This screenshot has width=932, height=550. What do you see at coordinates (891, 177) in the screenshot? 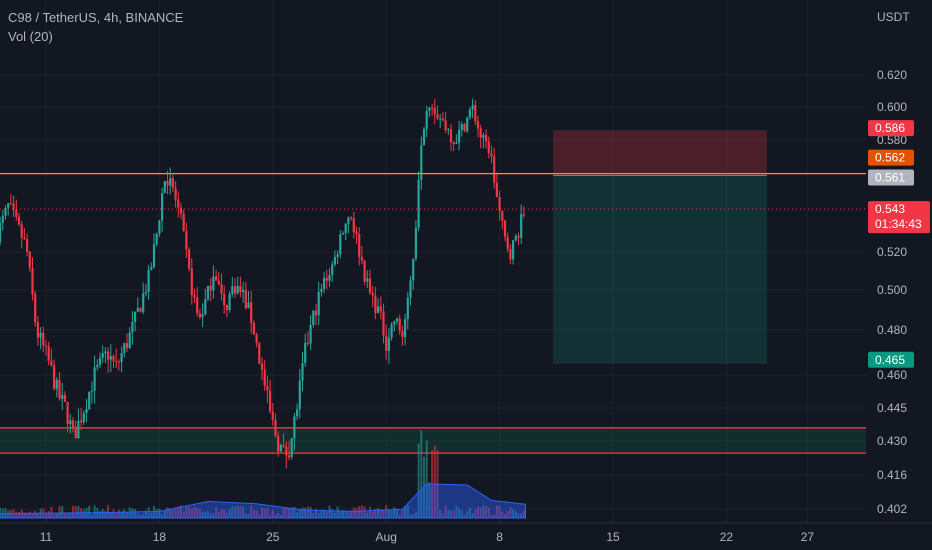
I see `entry-price-tag-bg` at bounding box center [891, 177].